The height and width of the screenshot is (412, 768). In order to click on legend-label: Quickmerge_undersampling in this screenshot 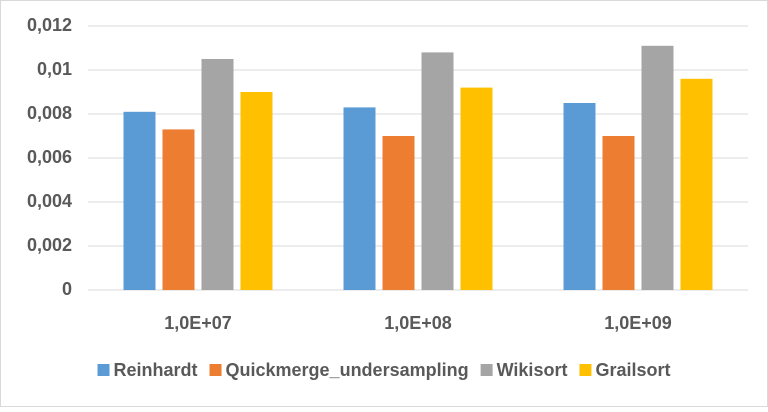, I will do `click(347, 370)`.